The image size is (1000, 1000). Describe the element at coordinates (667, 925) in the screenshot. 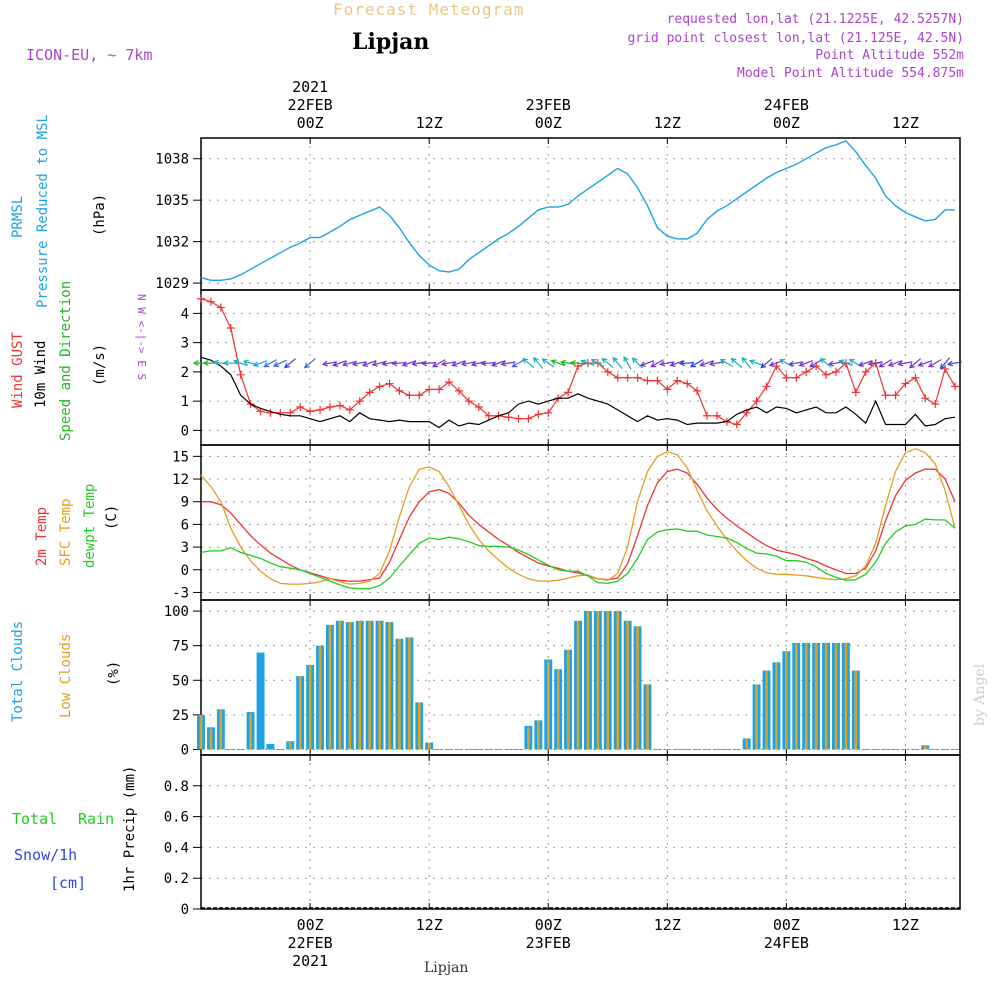

I see `bottom-tick-label-3: 12Z` at that location.